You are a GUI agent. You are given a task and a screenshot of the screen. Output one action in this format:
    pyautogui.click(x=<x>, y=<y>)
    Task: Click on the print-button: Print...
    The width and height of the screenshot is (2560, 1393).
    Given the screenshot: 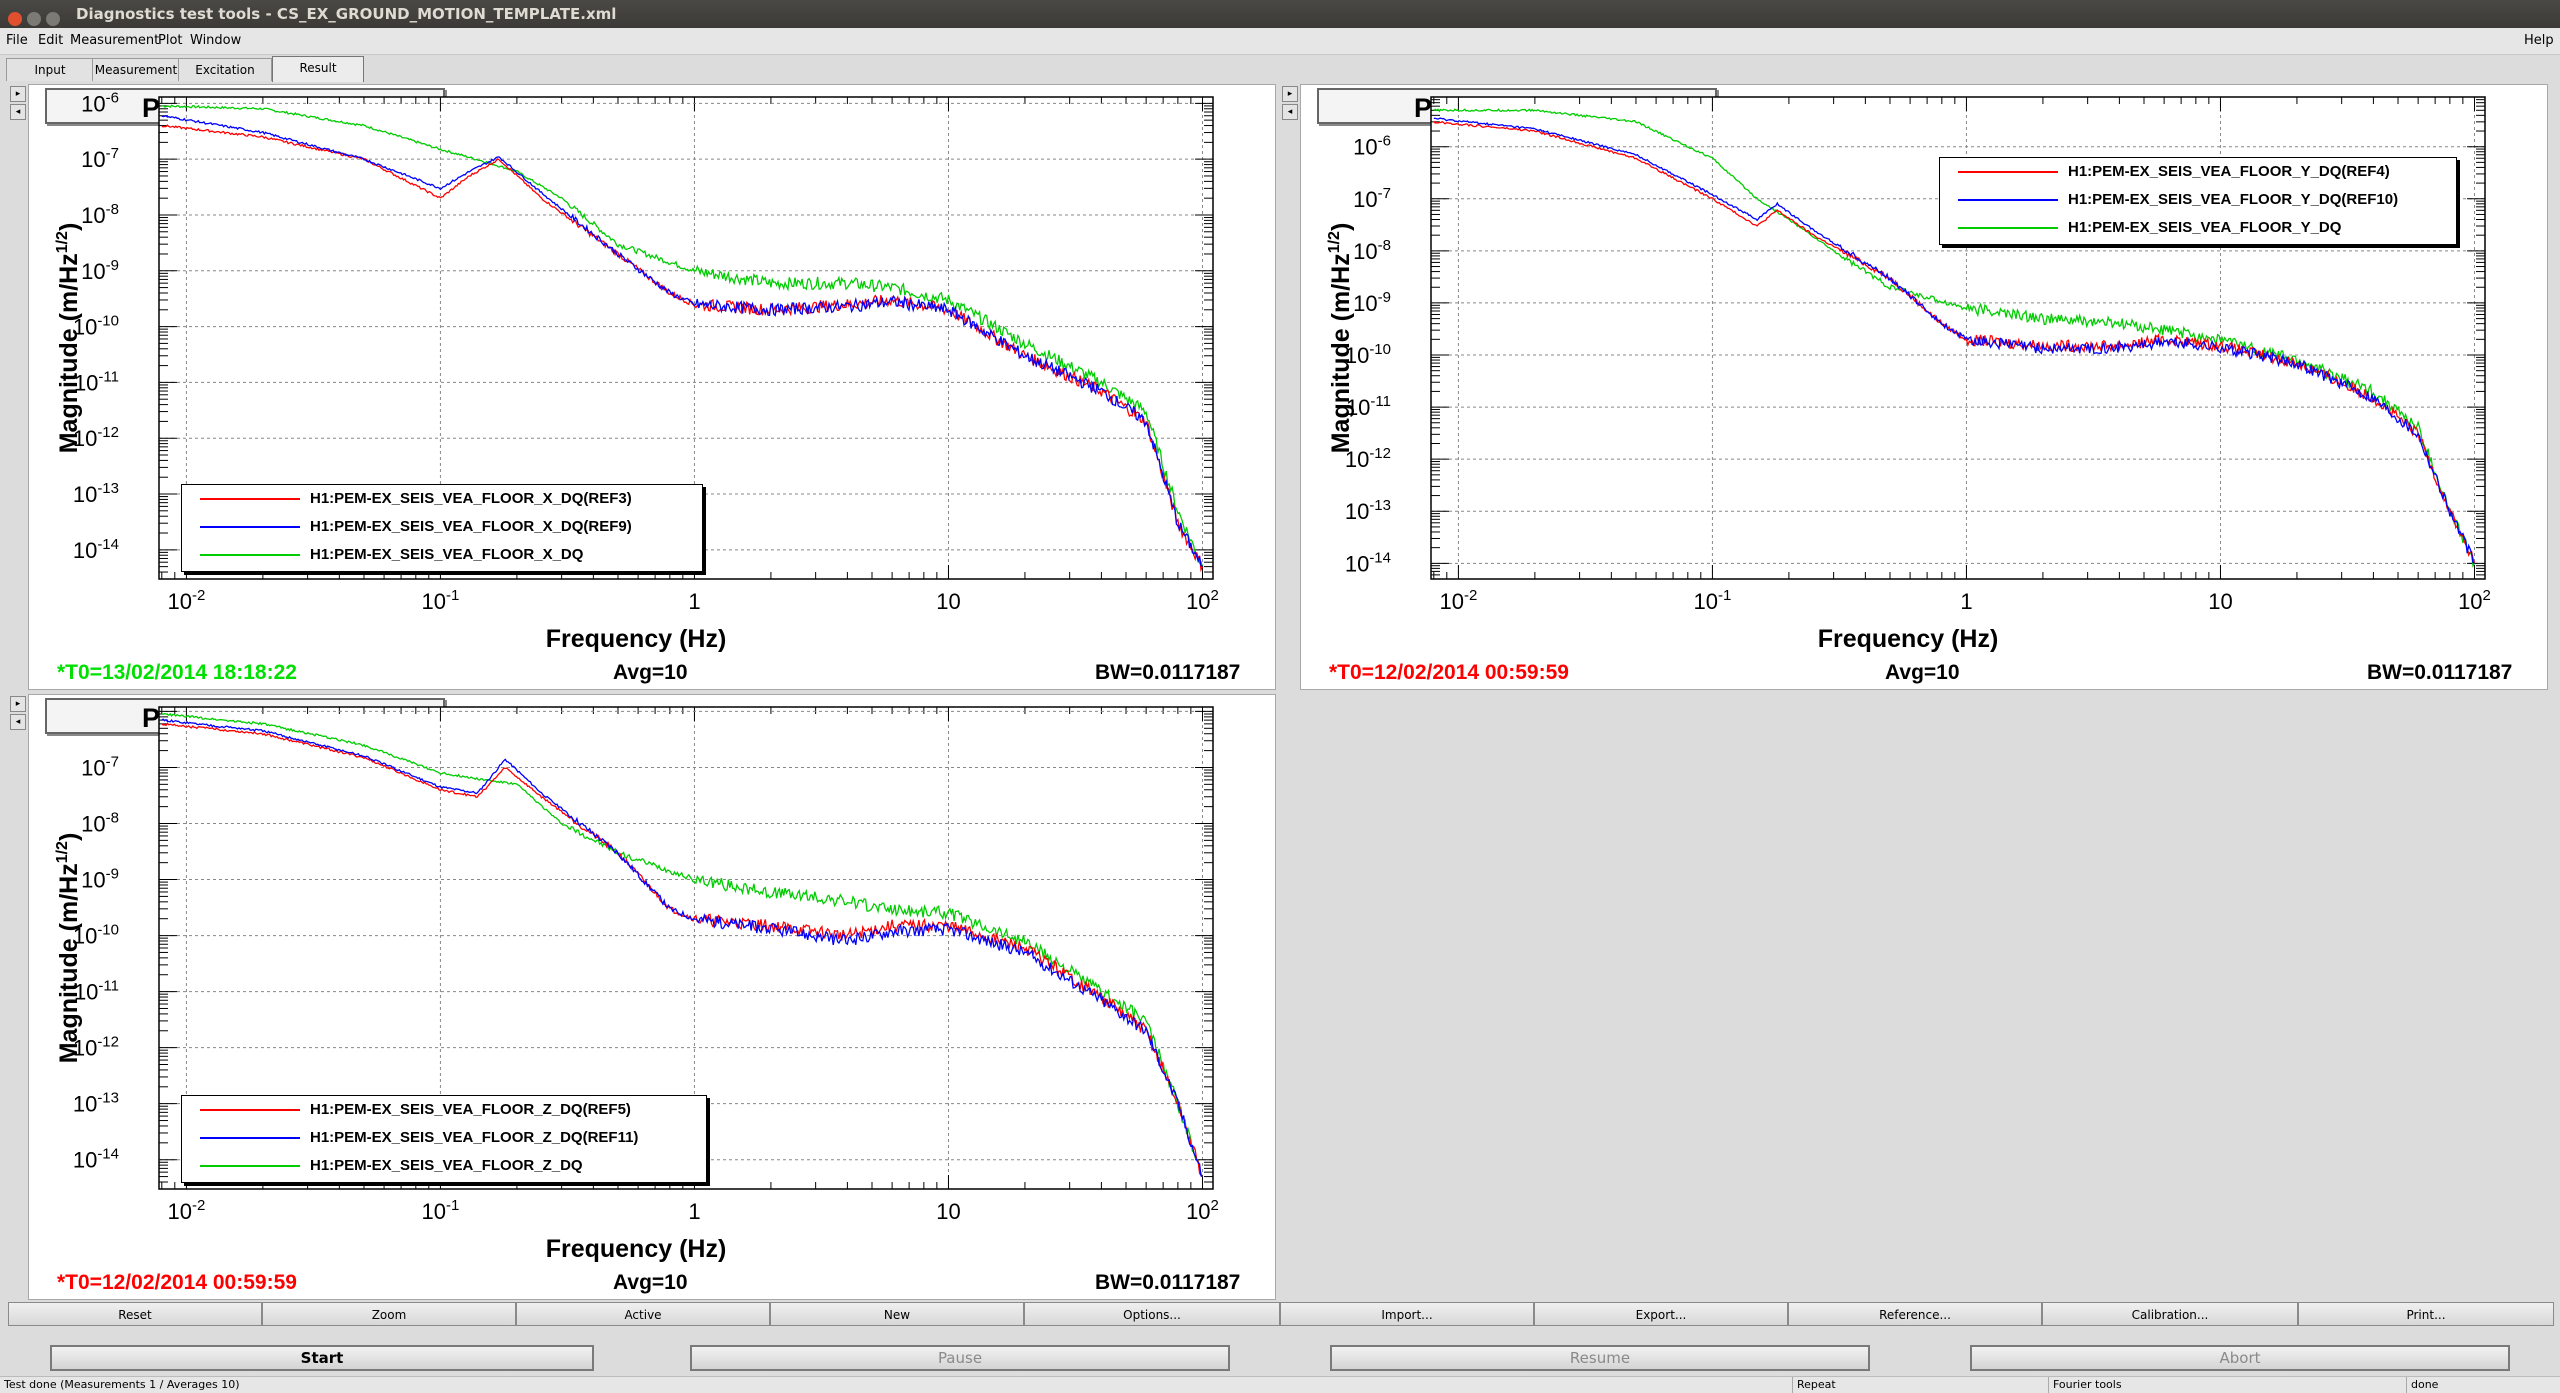 What is the action you would take?
    pyautogui.click(x=2426, y=1314)
    